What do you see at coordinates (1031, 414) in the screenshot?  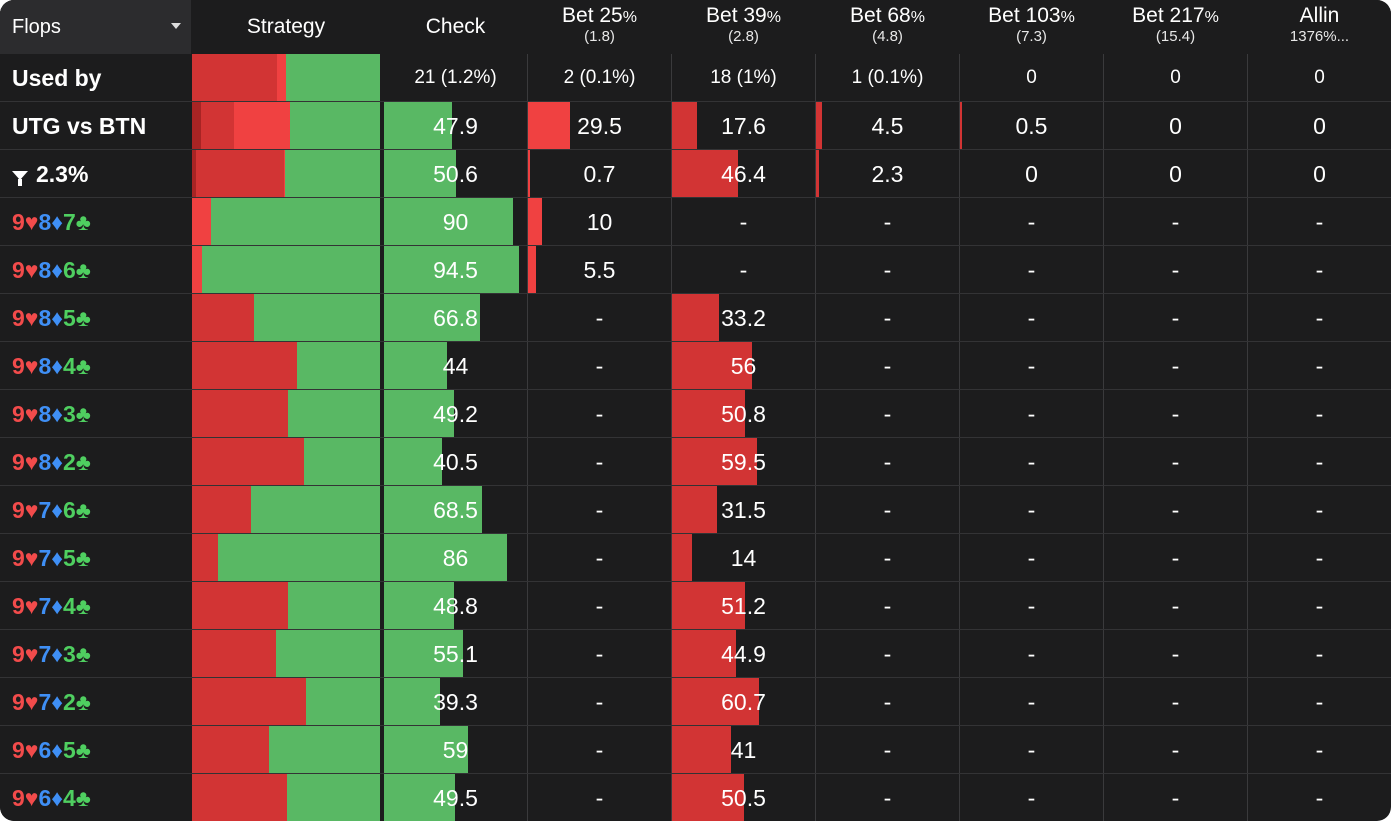 I see `cell-action-4: -` at bounding box center [1031, 414].